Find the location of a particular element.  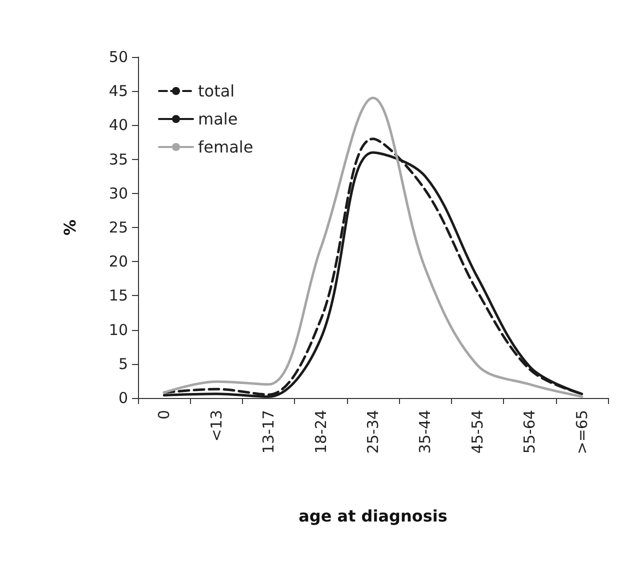

y-axis-title: % is located at coordinates (70, 227).